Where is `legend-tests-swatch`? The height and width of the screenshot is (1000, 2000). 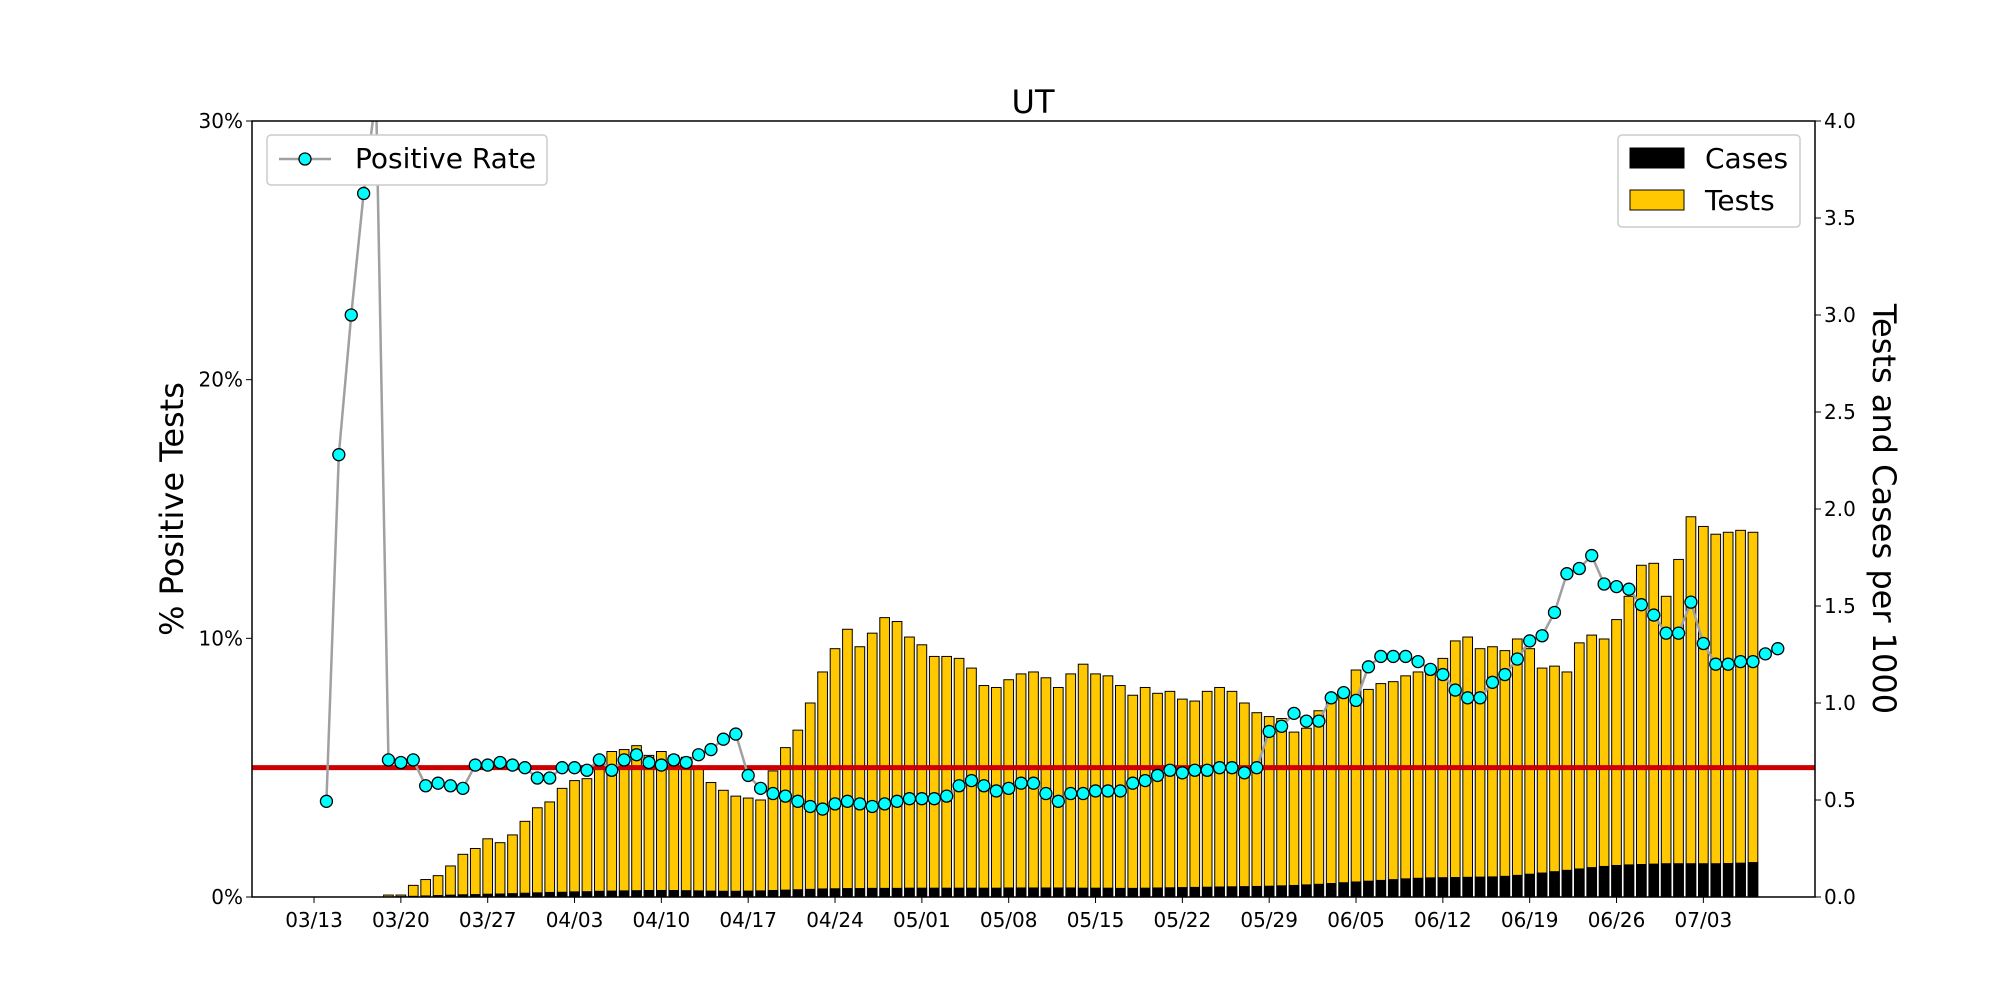 legend-tests-swatch is located at coordinates (1657, 200).